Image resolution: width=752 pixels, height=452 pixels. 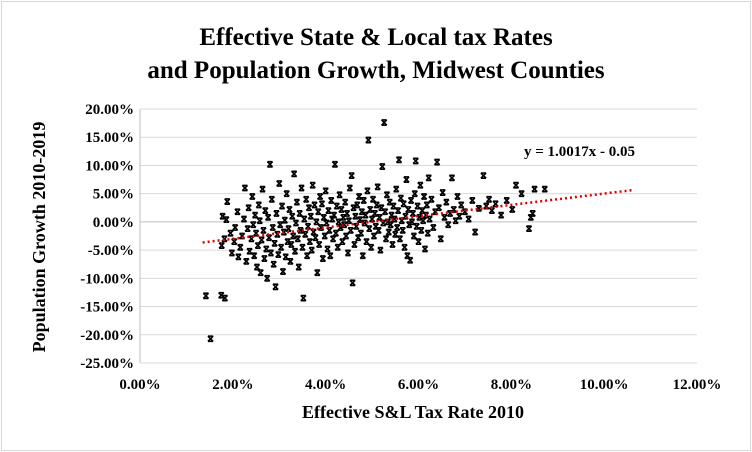 What do you see at coordinates (107, 279) in the screenshot?
I see `y-tick-label: -10.00%` at bounding box center [107, 279].